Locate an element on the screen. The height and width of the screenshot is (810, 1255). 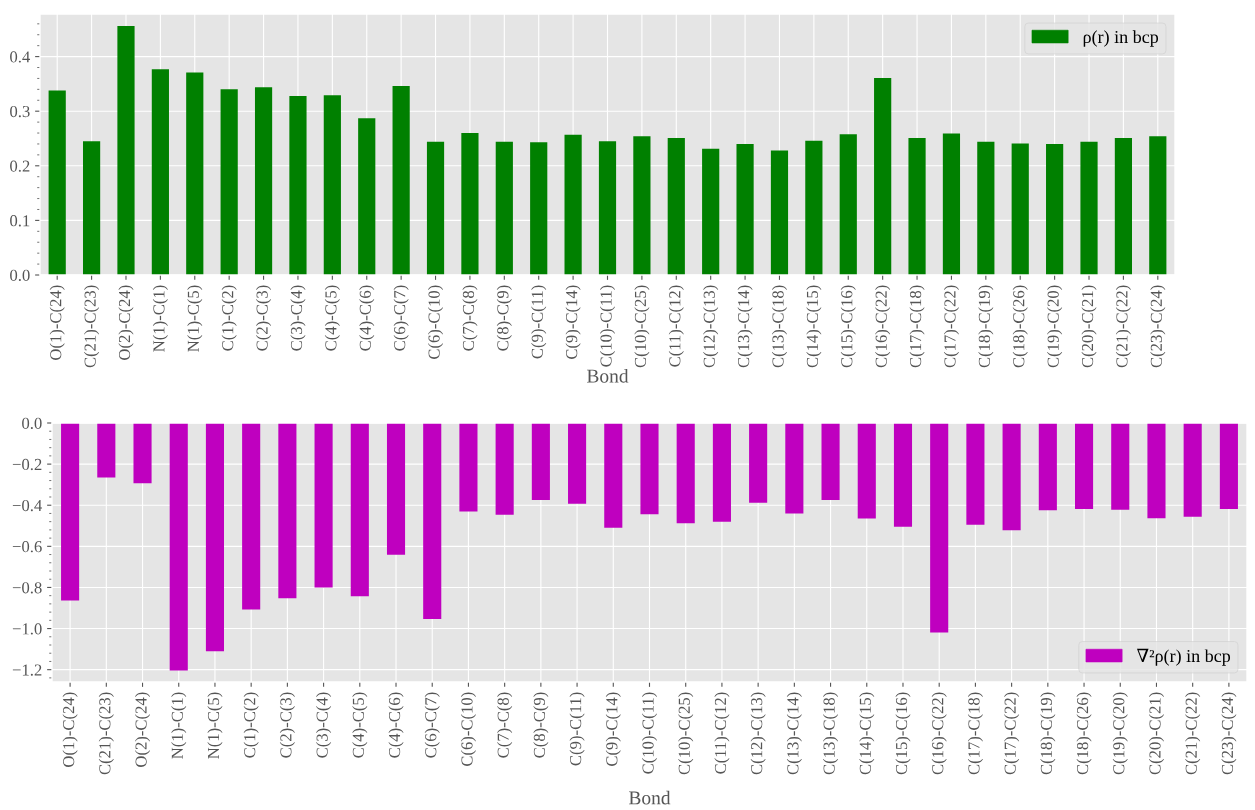
y-tick-label: −0.6 is located at coordinates (27, 547).